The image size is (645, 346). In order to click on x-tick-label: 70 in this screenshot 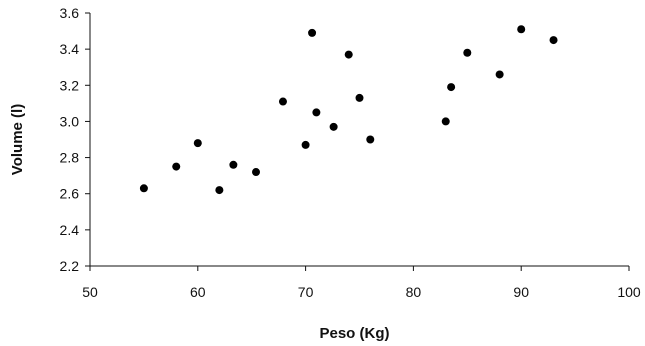, I will do `click(306, 292)`.